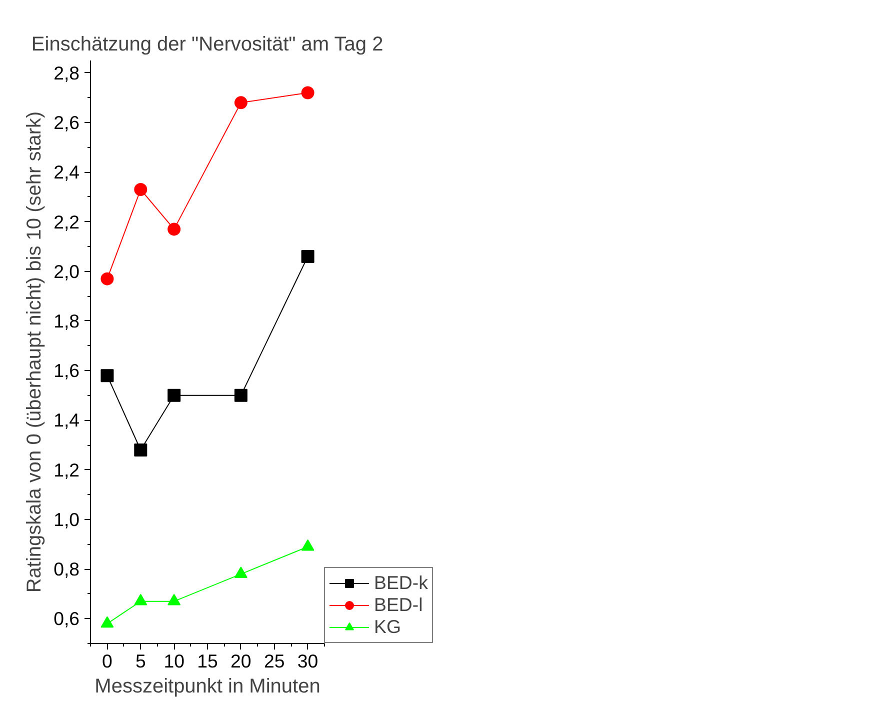  What do you see at coordinates (140, 661) in the screenshot?
I see `x-tick-label: 5` at bounding box center [140, 661].